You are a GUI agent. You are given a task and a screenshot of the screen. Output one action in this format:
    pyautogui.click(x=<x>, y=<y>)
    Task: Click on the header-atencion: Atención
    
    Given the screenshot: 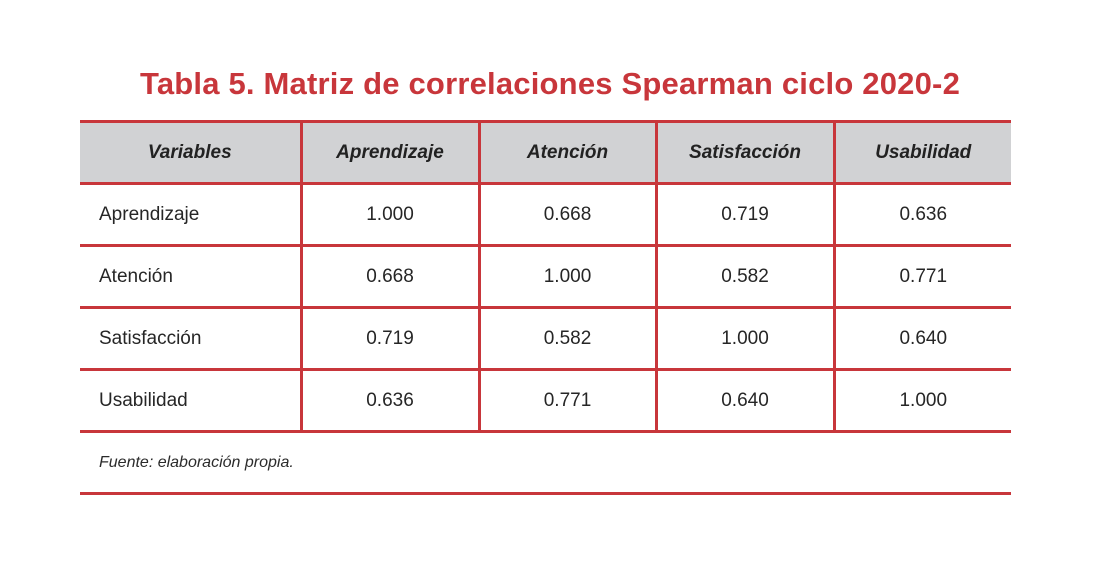 What is the action you would take?
    pyautogui.click(x=566, y=152)
    